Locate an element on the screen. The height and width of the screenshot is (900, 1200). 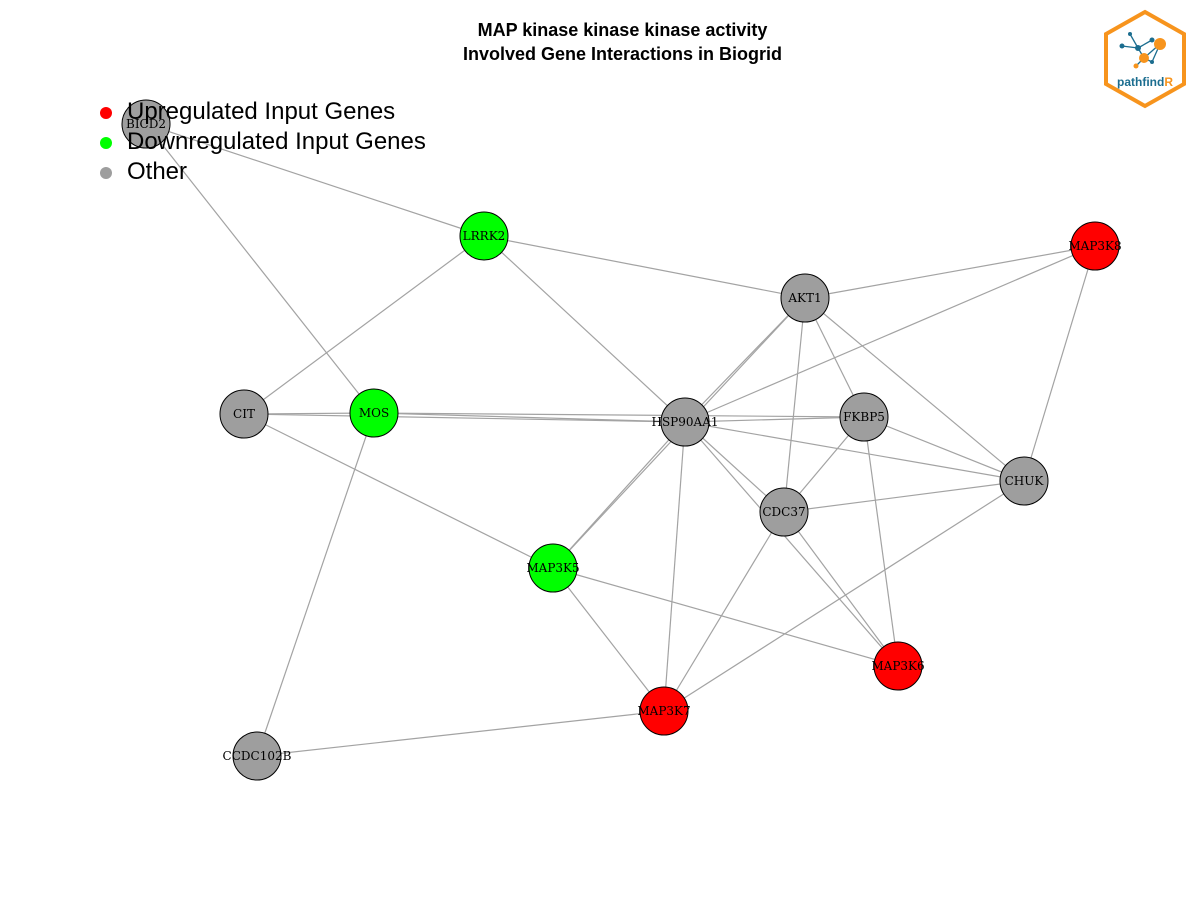
edge-mos-ccdc102b is located at coordinates (315, 584).